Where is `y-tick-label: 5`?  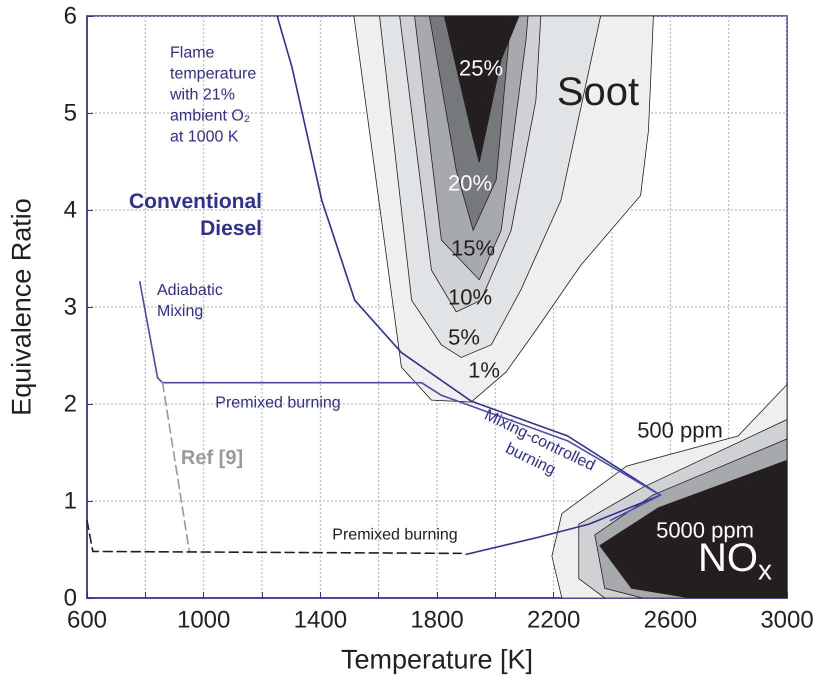
y-tick-label: 5 is located at coordinates (70, 113).